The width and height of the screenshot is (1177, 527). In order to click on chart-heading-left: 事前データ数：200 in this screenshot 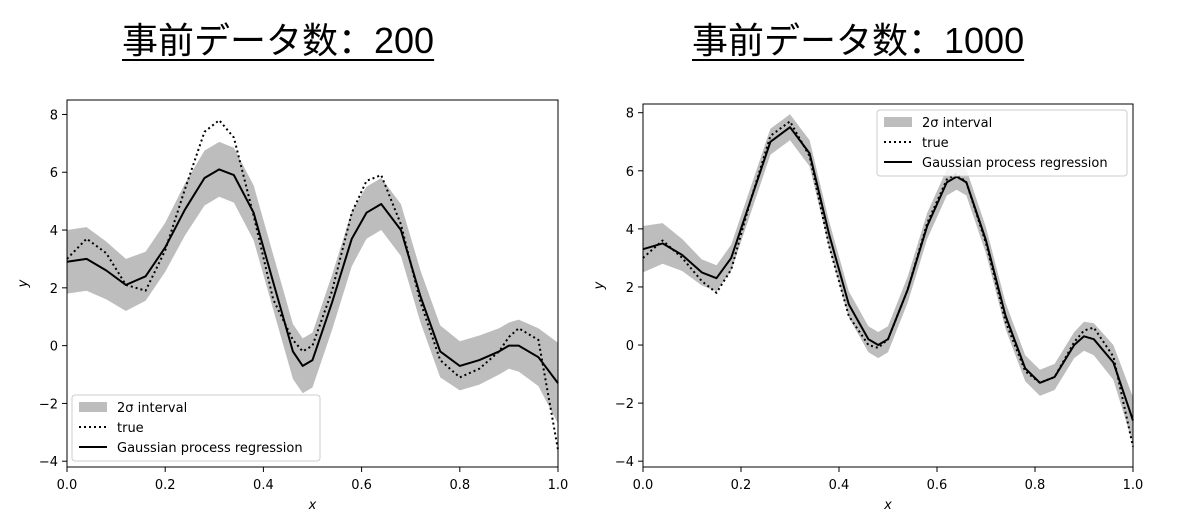, I will do `click(278, 38)`.